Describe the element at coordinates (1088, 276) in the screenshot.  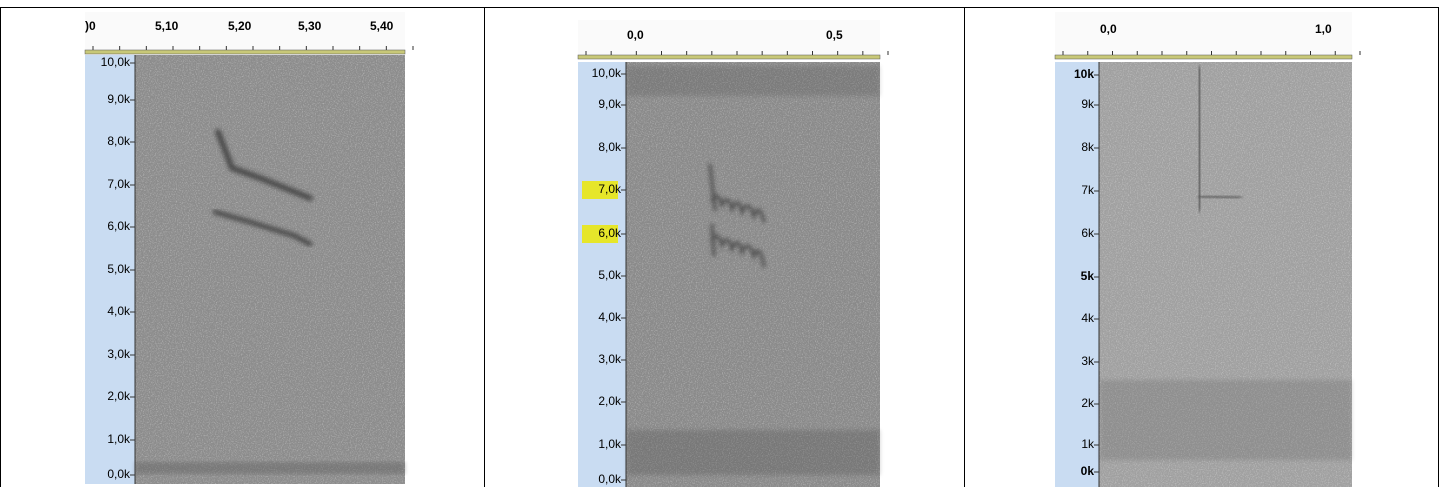
I see `frequency-label: 5k` at that location.